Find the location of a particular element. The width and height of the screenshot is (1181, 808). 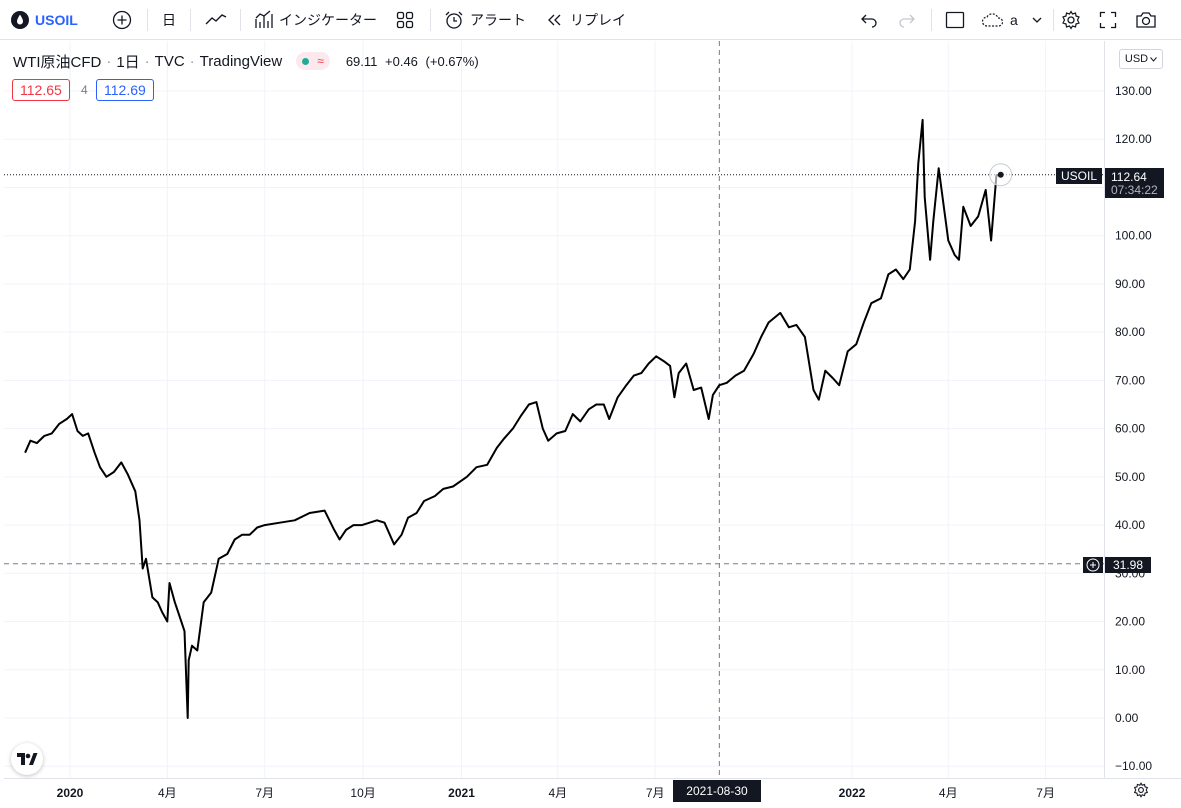

camera-icon is located at coordinates (1146, 20).